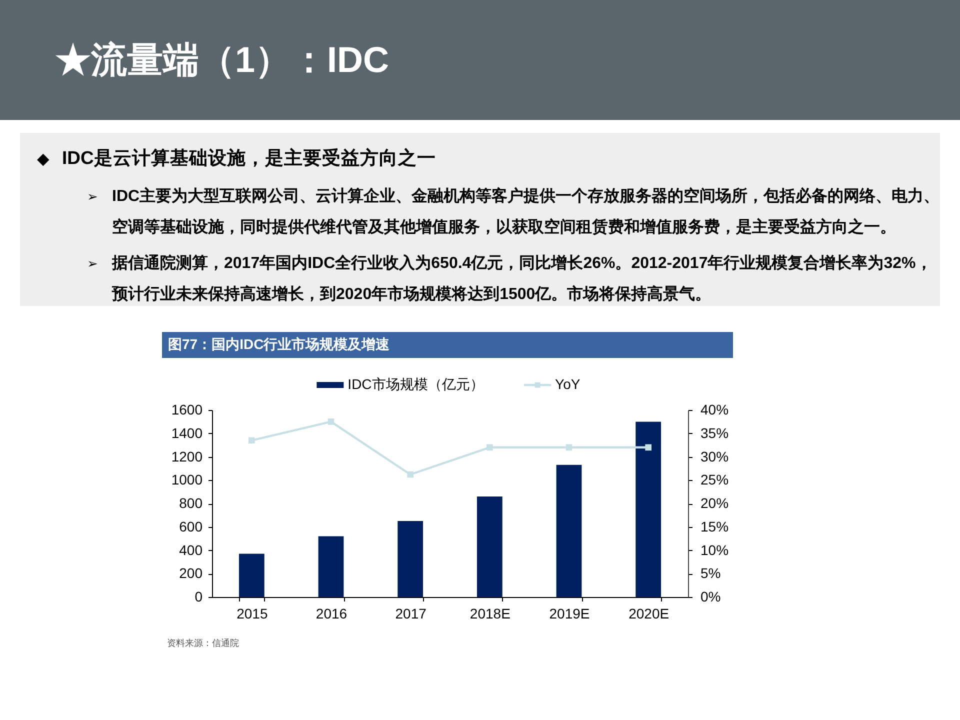 Image resolution: width=960 pixels, height=720 pixels. I want to click on text: 资料来源：信通院, so click(203, 643).